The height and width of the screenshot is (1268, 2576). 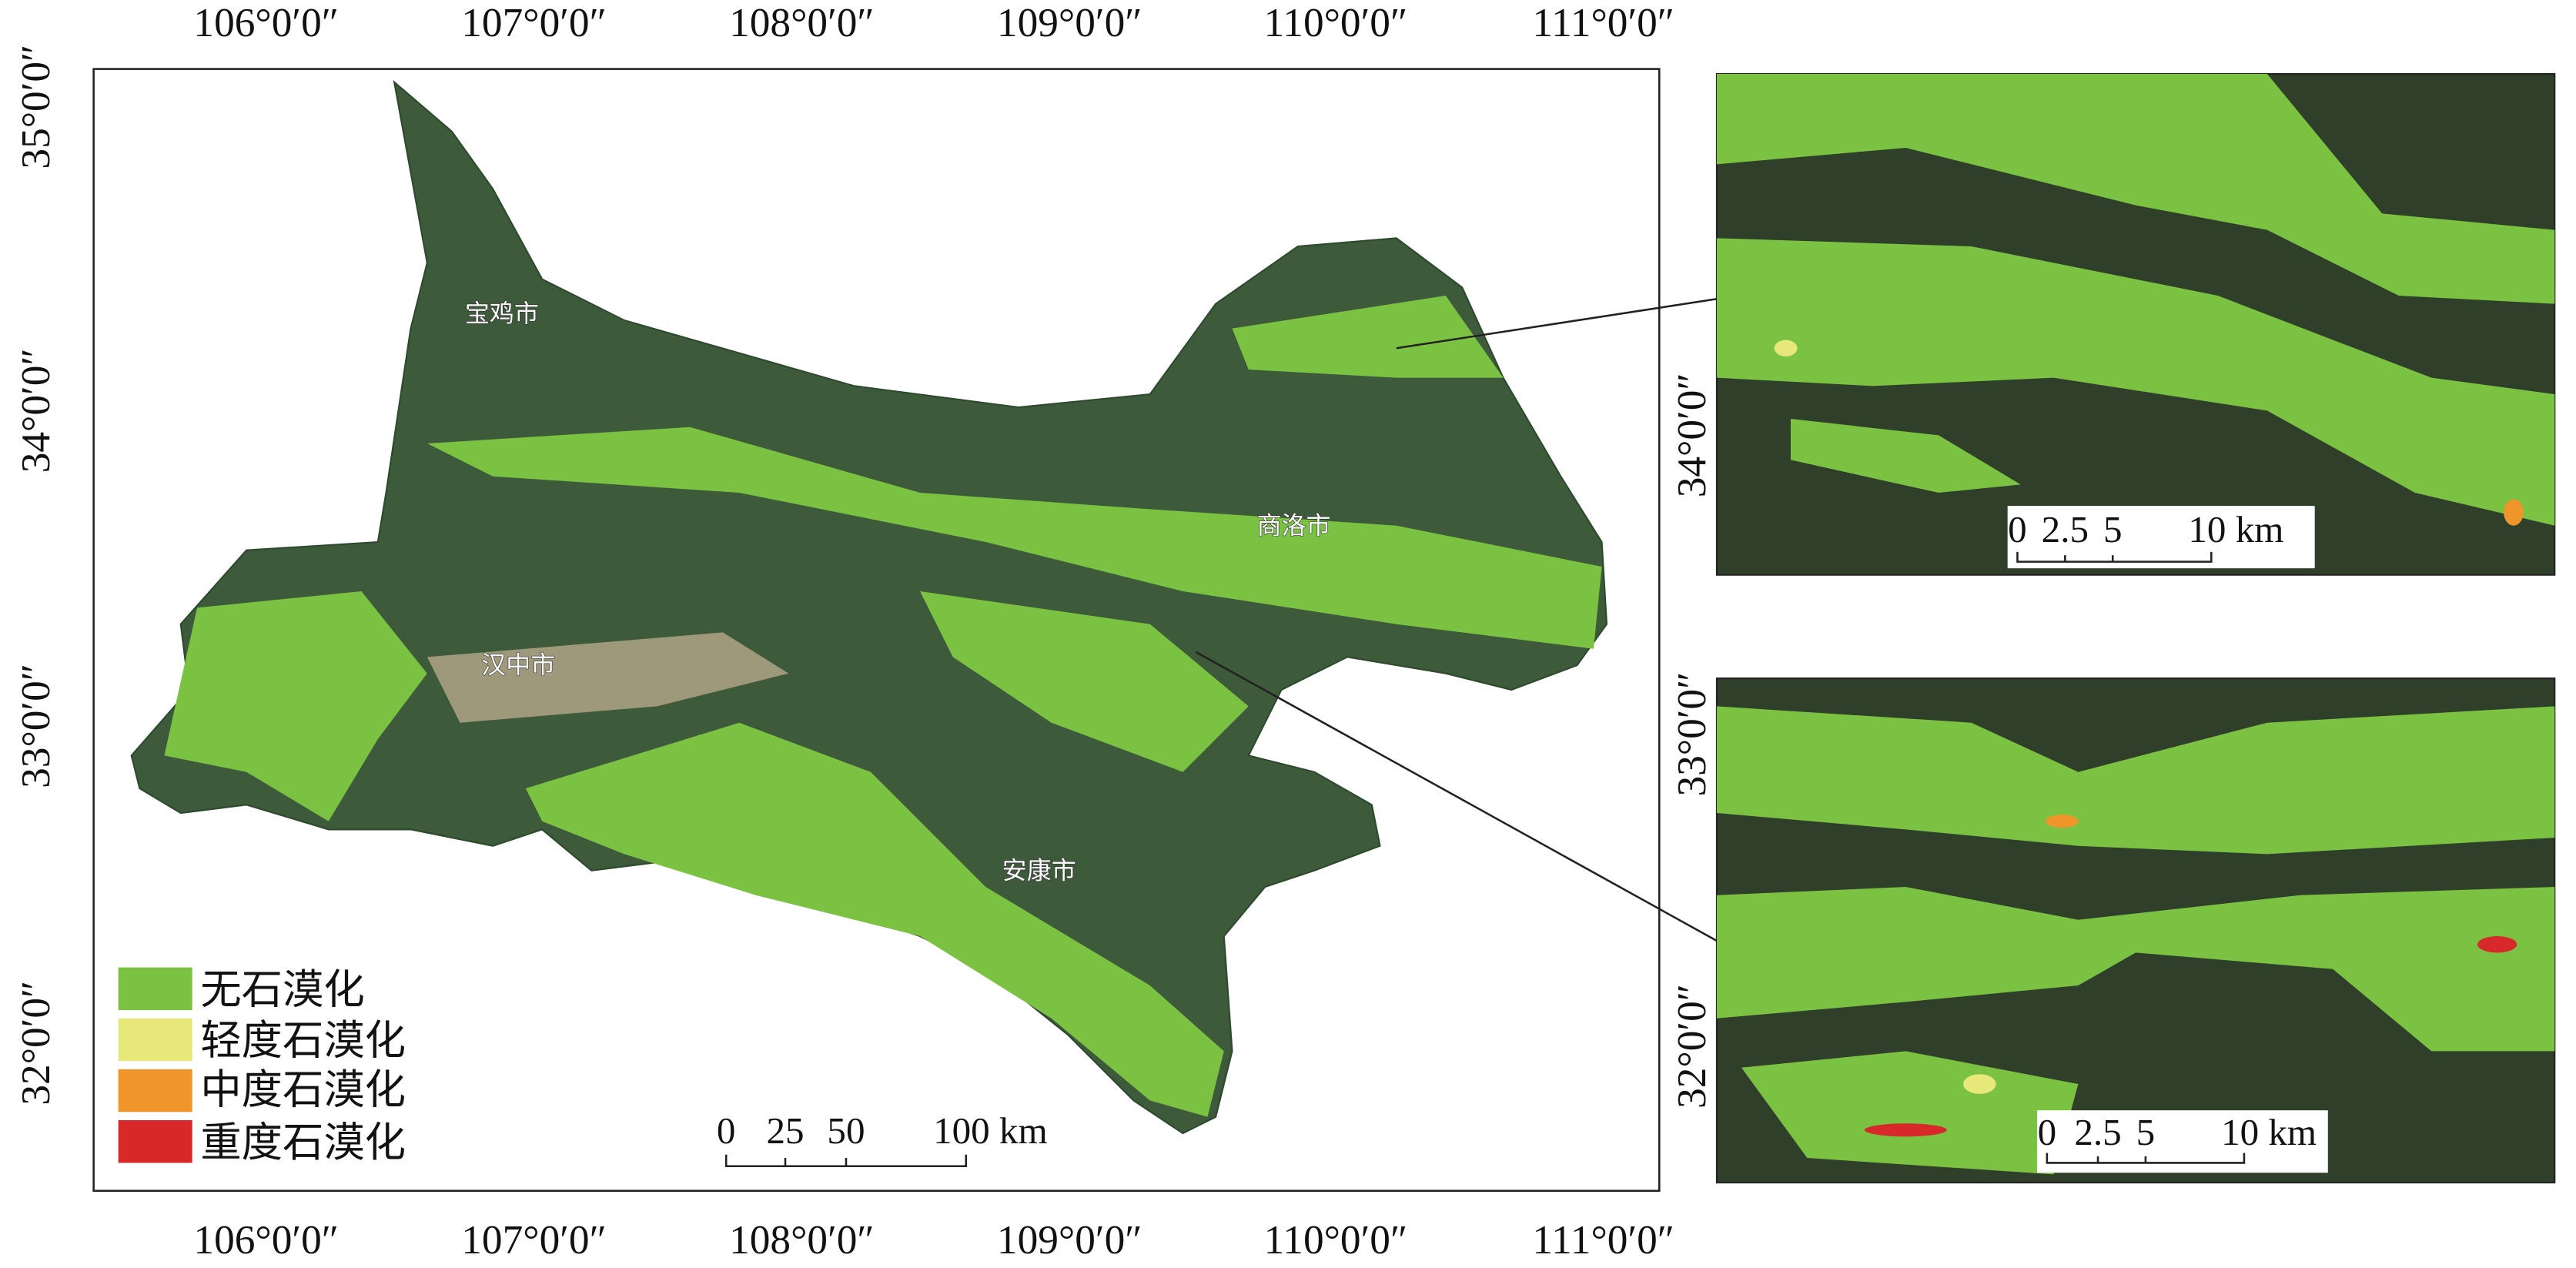 I want to click on city-label: 商洛市, so click(x=1293, y=525).